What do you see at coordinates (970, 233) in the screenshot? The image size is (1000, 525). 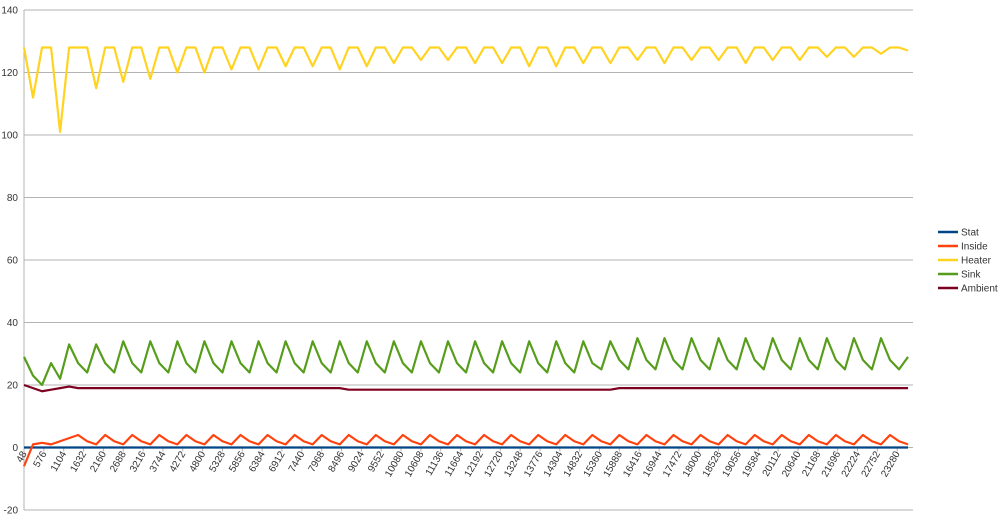 I see `legend-label: Stat` at bounding box center [970, 233].